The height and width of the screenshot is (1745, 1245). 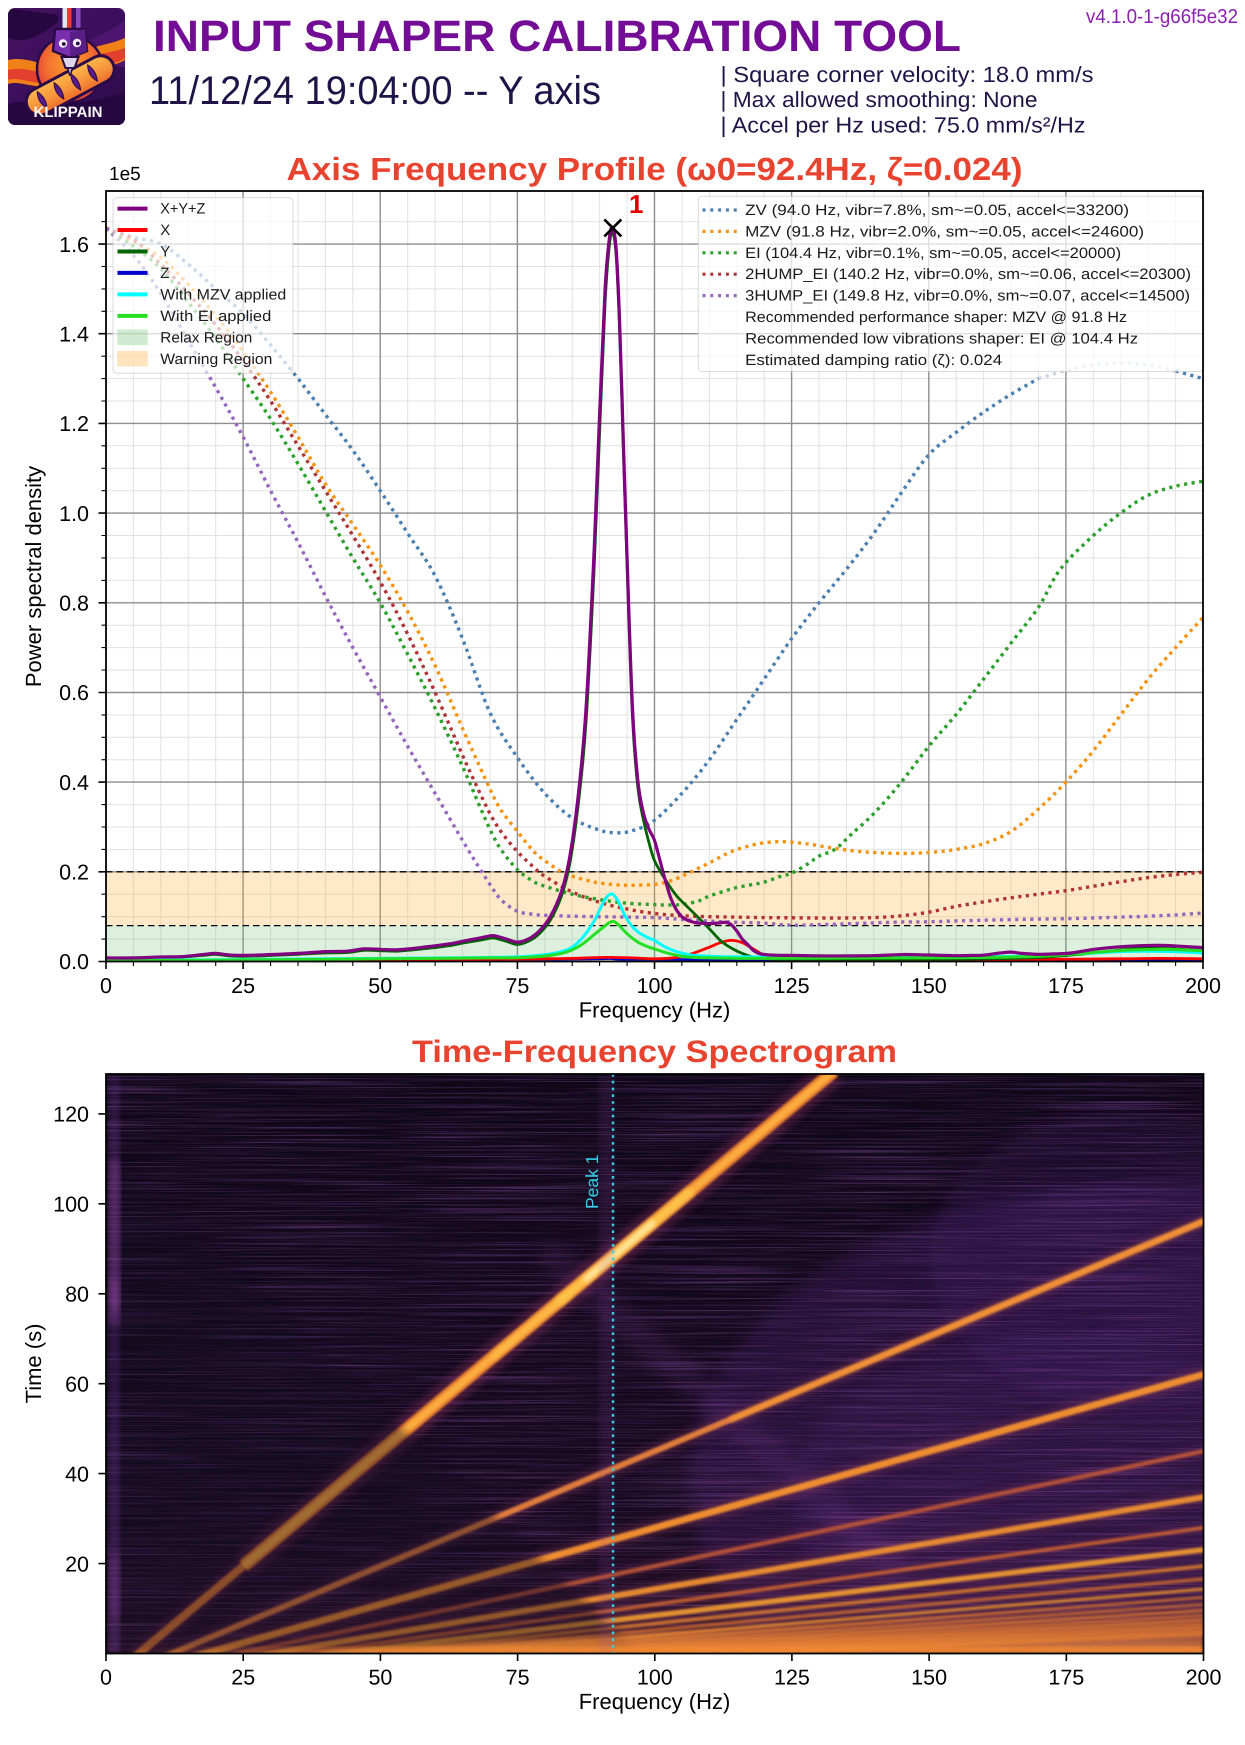 What do you see at coordinates (125, 174) in the screenshot?
I see `svg-text: 1e5` at bounding box center [125, 174].